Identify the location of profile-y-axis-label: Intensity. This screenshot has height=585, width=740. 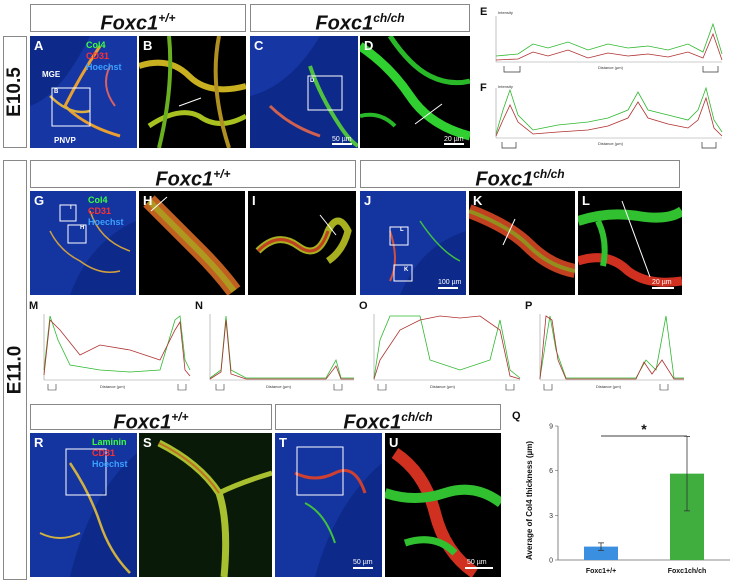
(505, 86).